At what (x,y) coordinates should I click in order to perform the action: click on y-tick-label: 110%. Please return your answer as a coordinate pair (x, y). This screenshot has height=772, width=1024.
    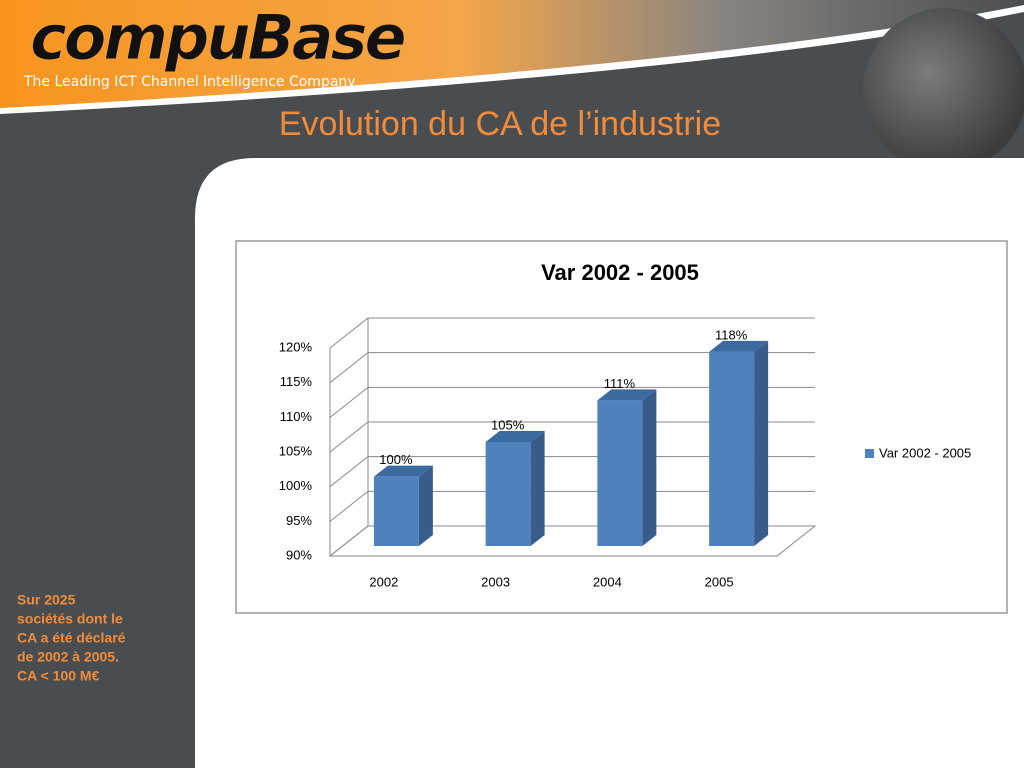
    Looking at the image, I should click on (296, 416).